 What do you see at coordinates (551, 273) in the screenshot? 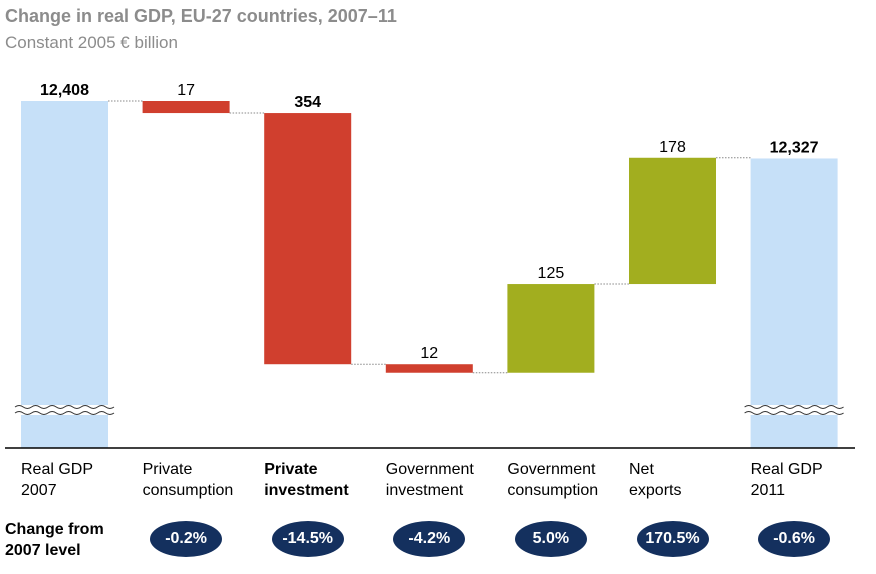
I see `bar-value-label-5: 125` at bounding box center [551, 273].